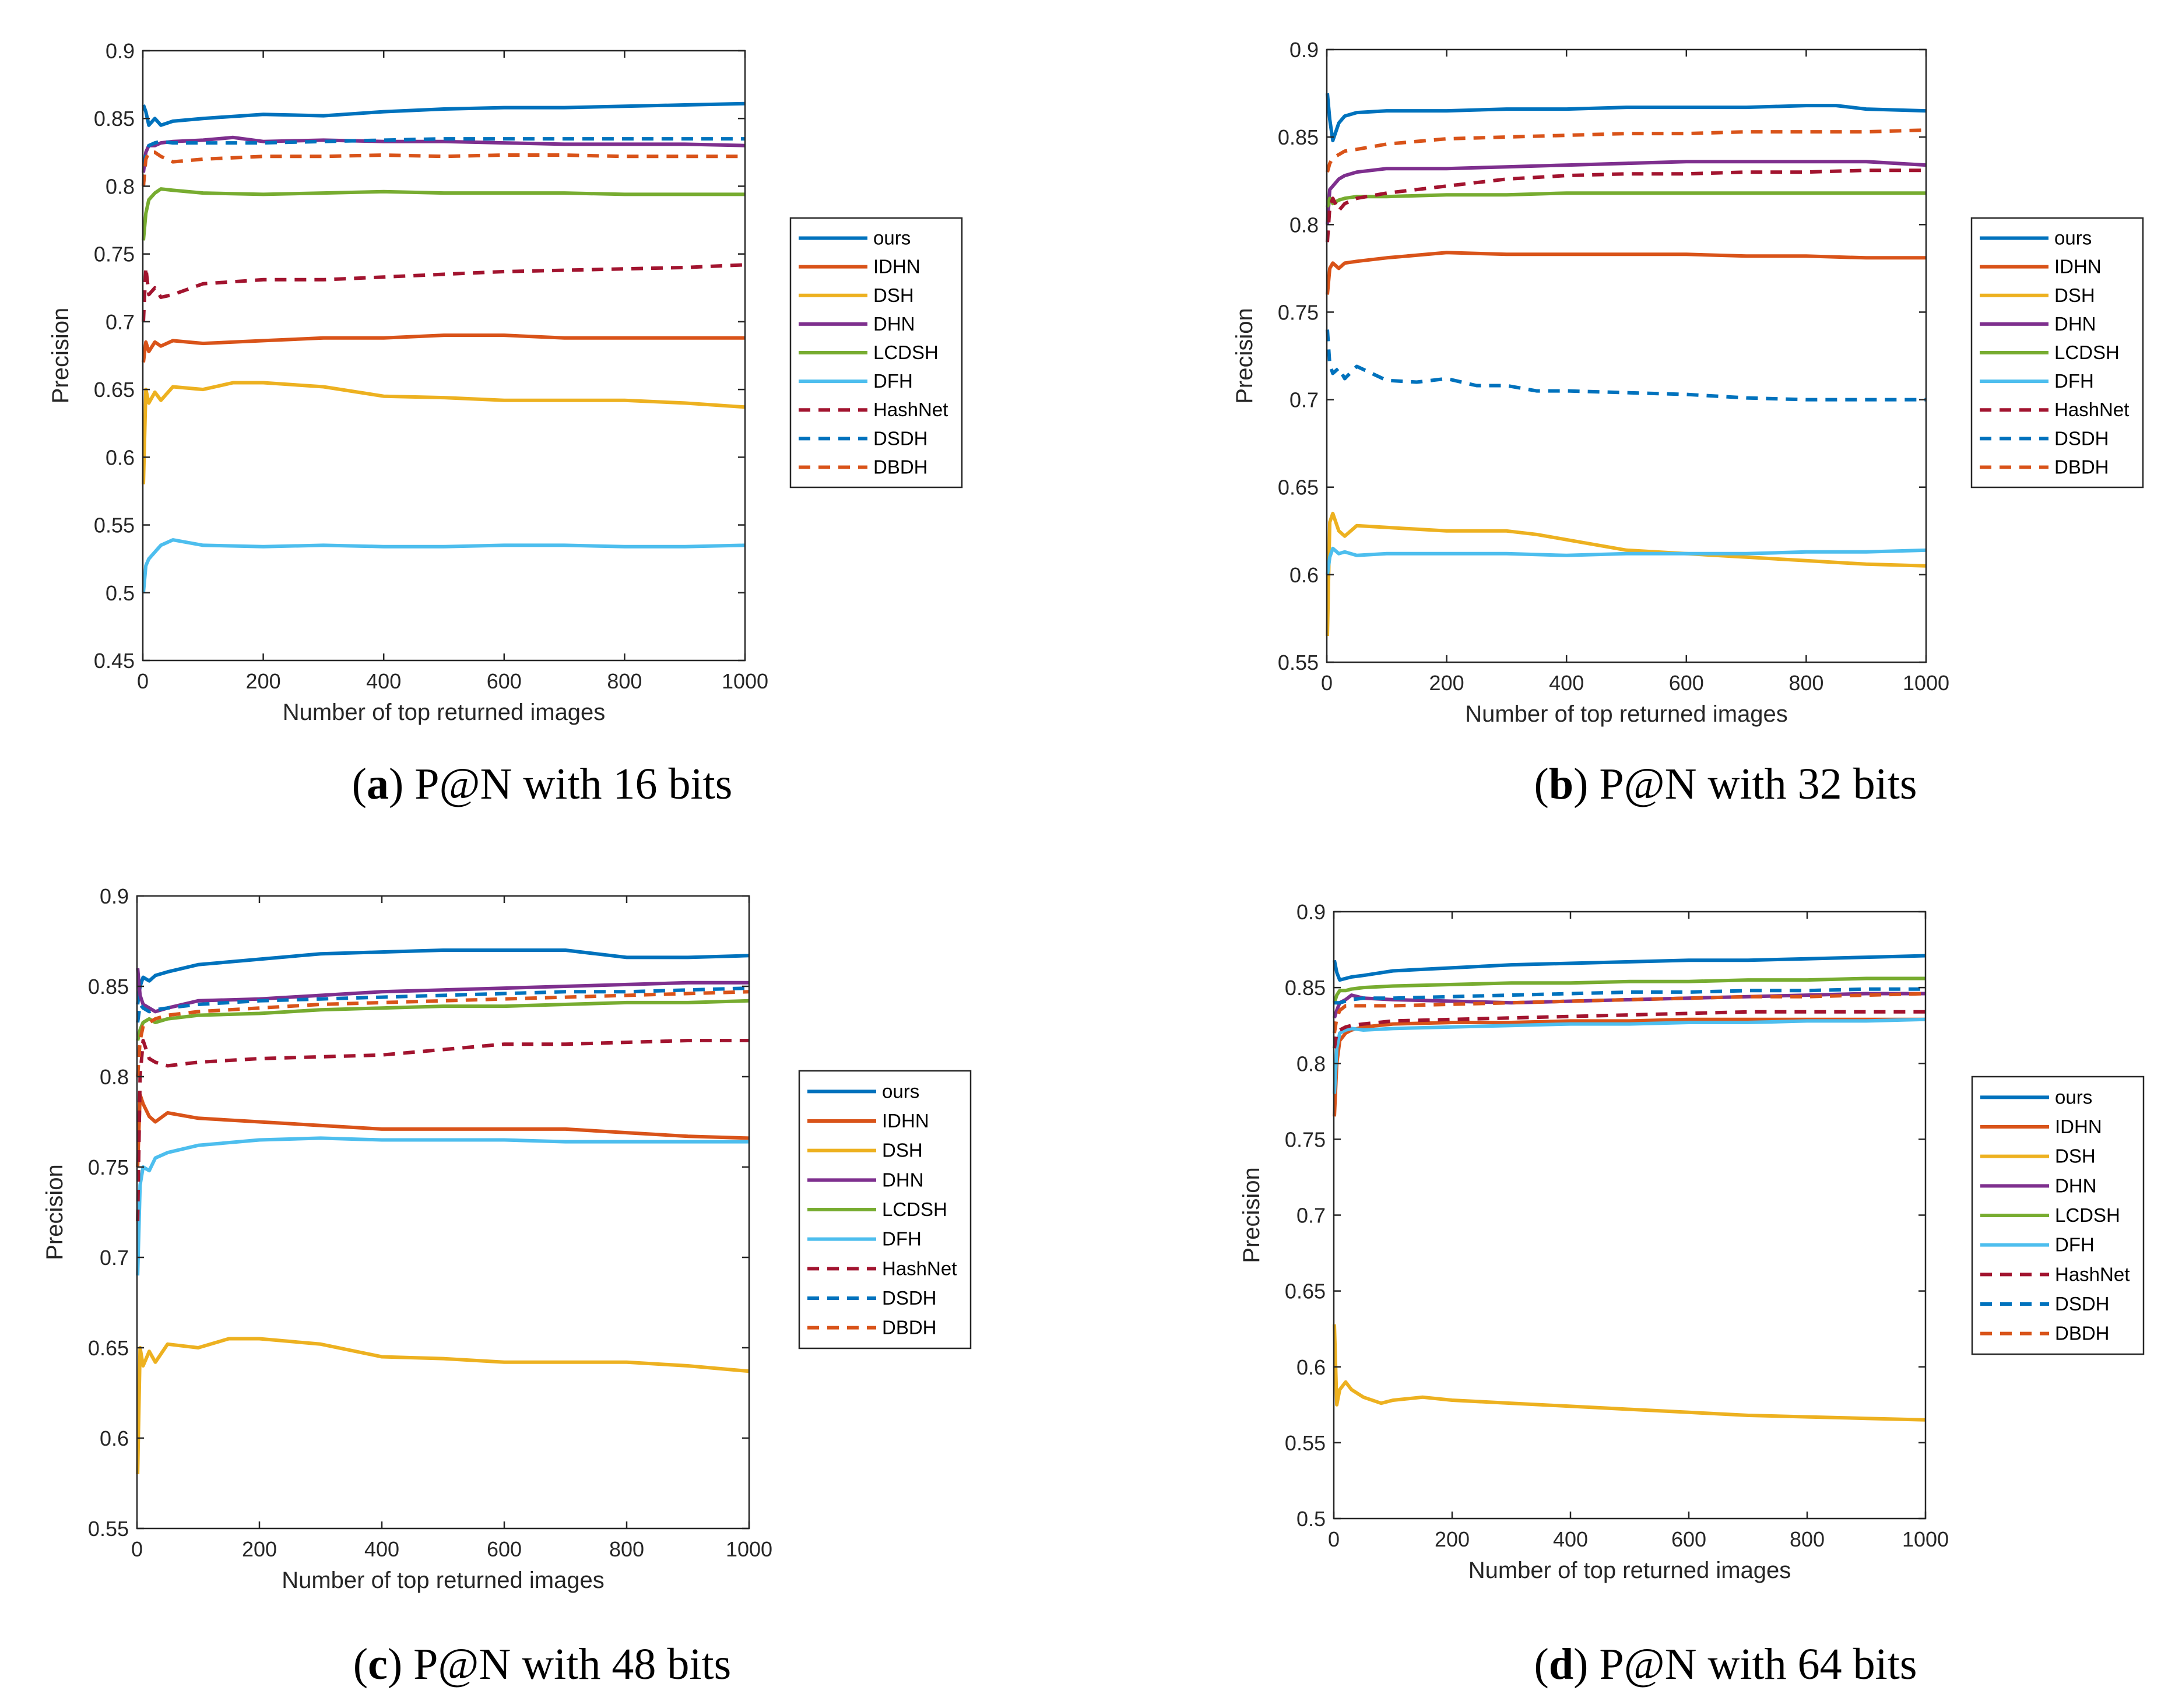 The image size is (2168, 1708). I want to click on caption-letter: d, so click(1561, 1664).